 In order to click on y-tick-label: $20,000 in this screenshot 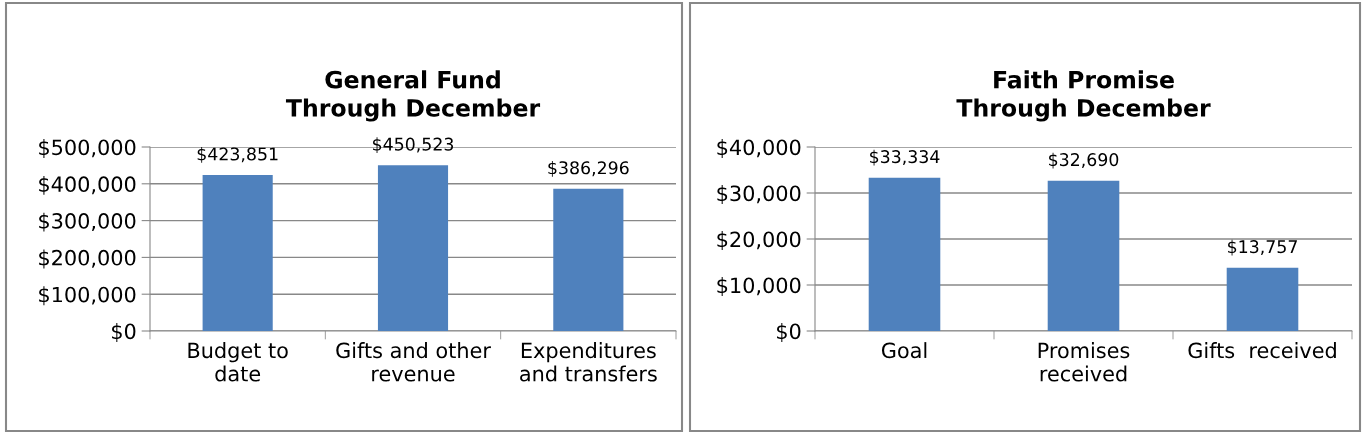, I will do `click(759, 240)`.